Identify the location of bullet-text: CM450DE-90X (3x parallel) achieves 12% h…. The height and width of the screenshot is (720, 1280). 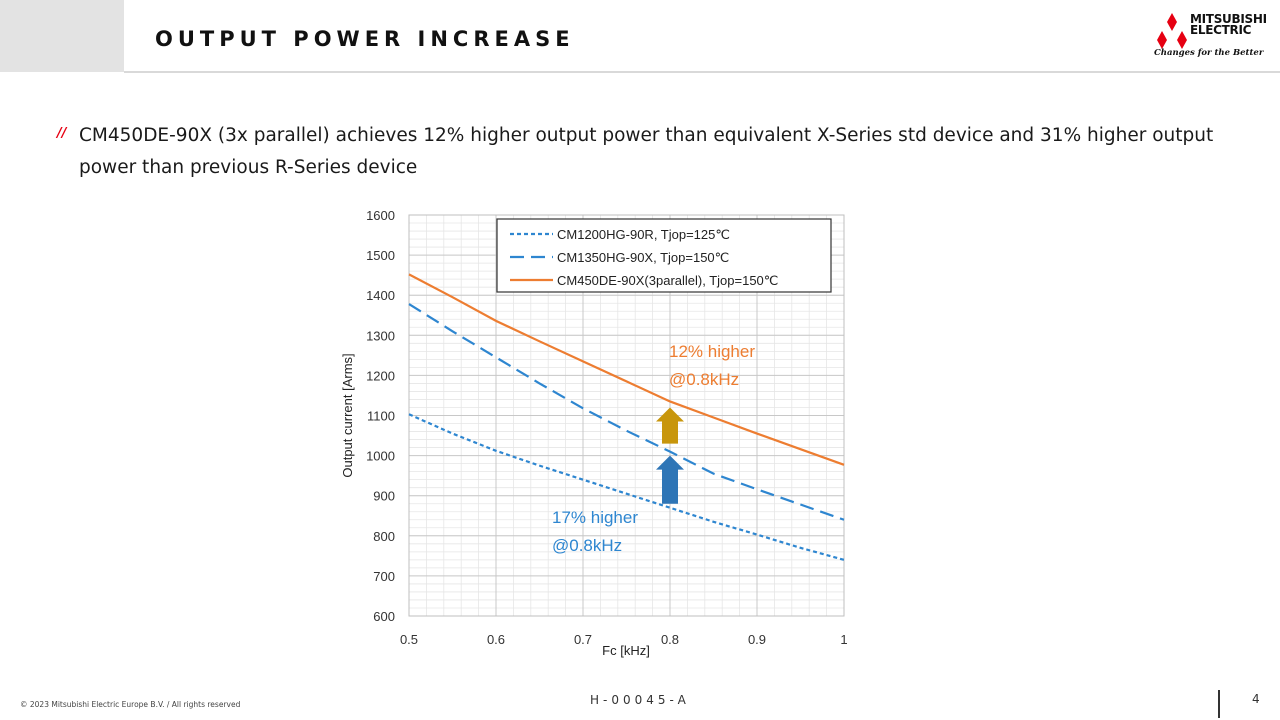
(646, 151).